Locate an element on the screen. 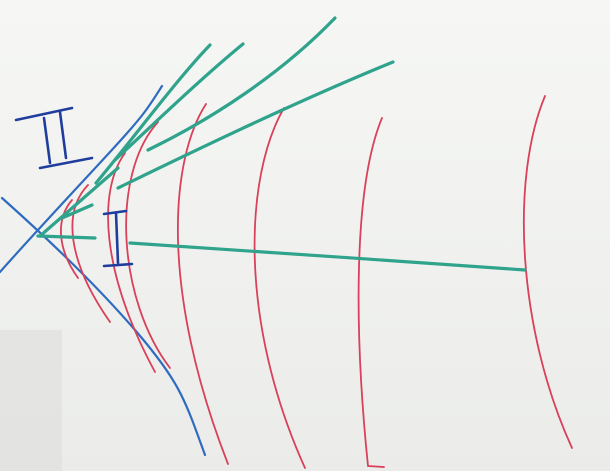 Image resolution: width=610 pixels, height=471 pixels. region-label-two: II is located at coordinates (54, 138).